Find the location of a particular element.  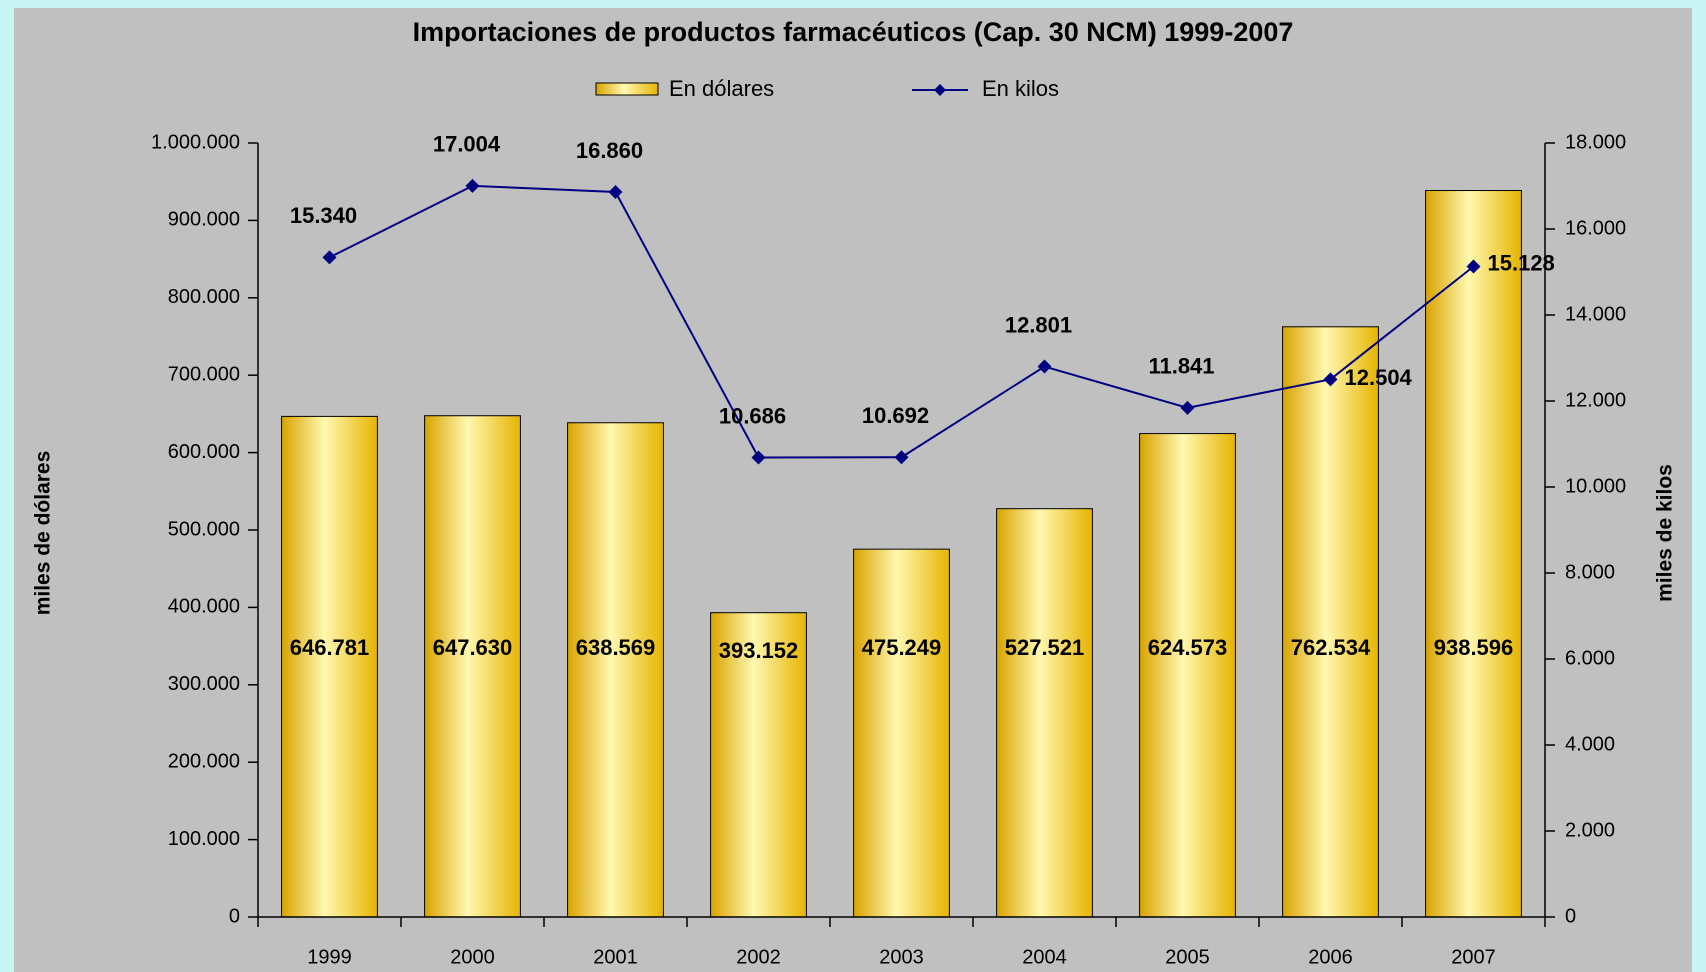

line-value-label: 17.004 is located at coordinates (467, 144).